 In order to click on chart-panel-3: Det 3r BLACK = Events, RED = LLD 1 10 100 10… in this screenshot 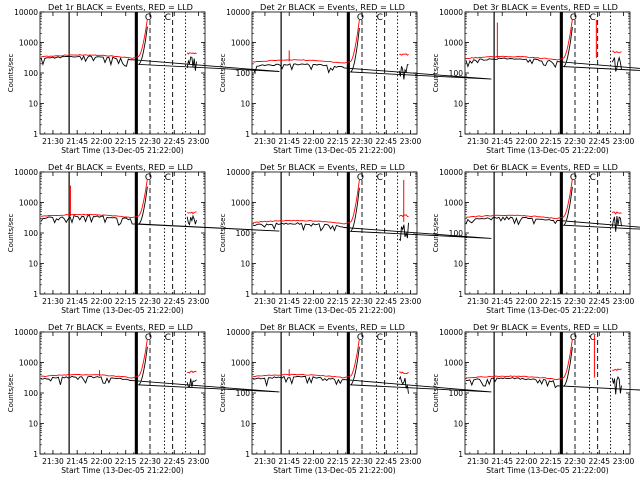, I will do `click(536, 78)`.